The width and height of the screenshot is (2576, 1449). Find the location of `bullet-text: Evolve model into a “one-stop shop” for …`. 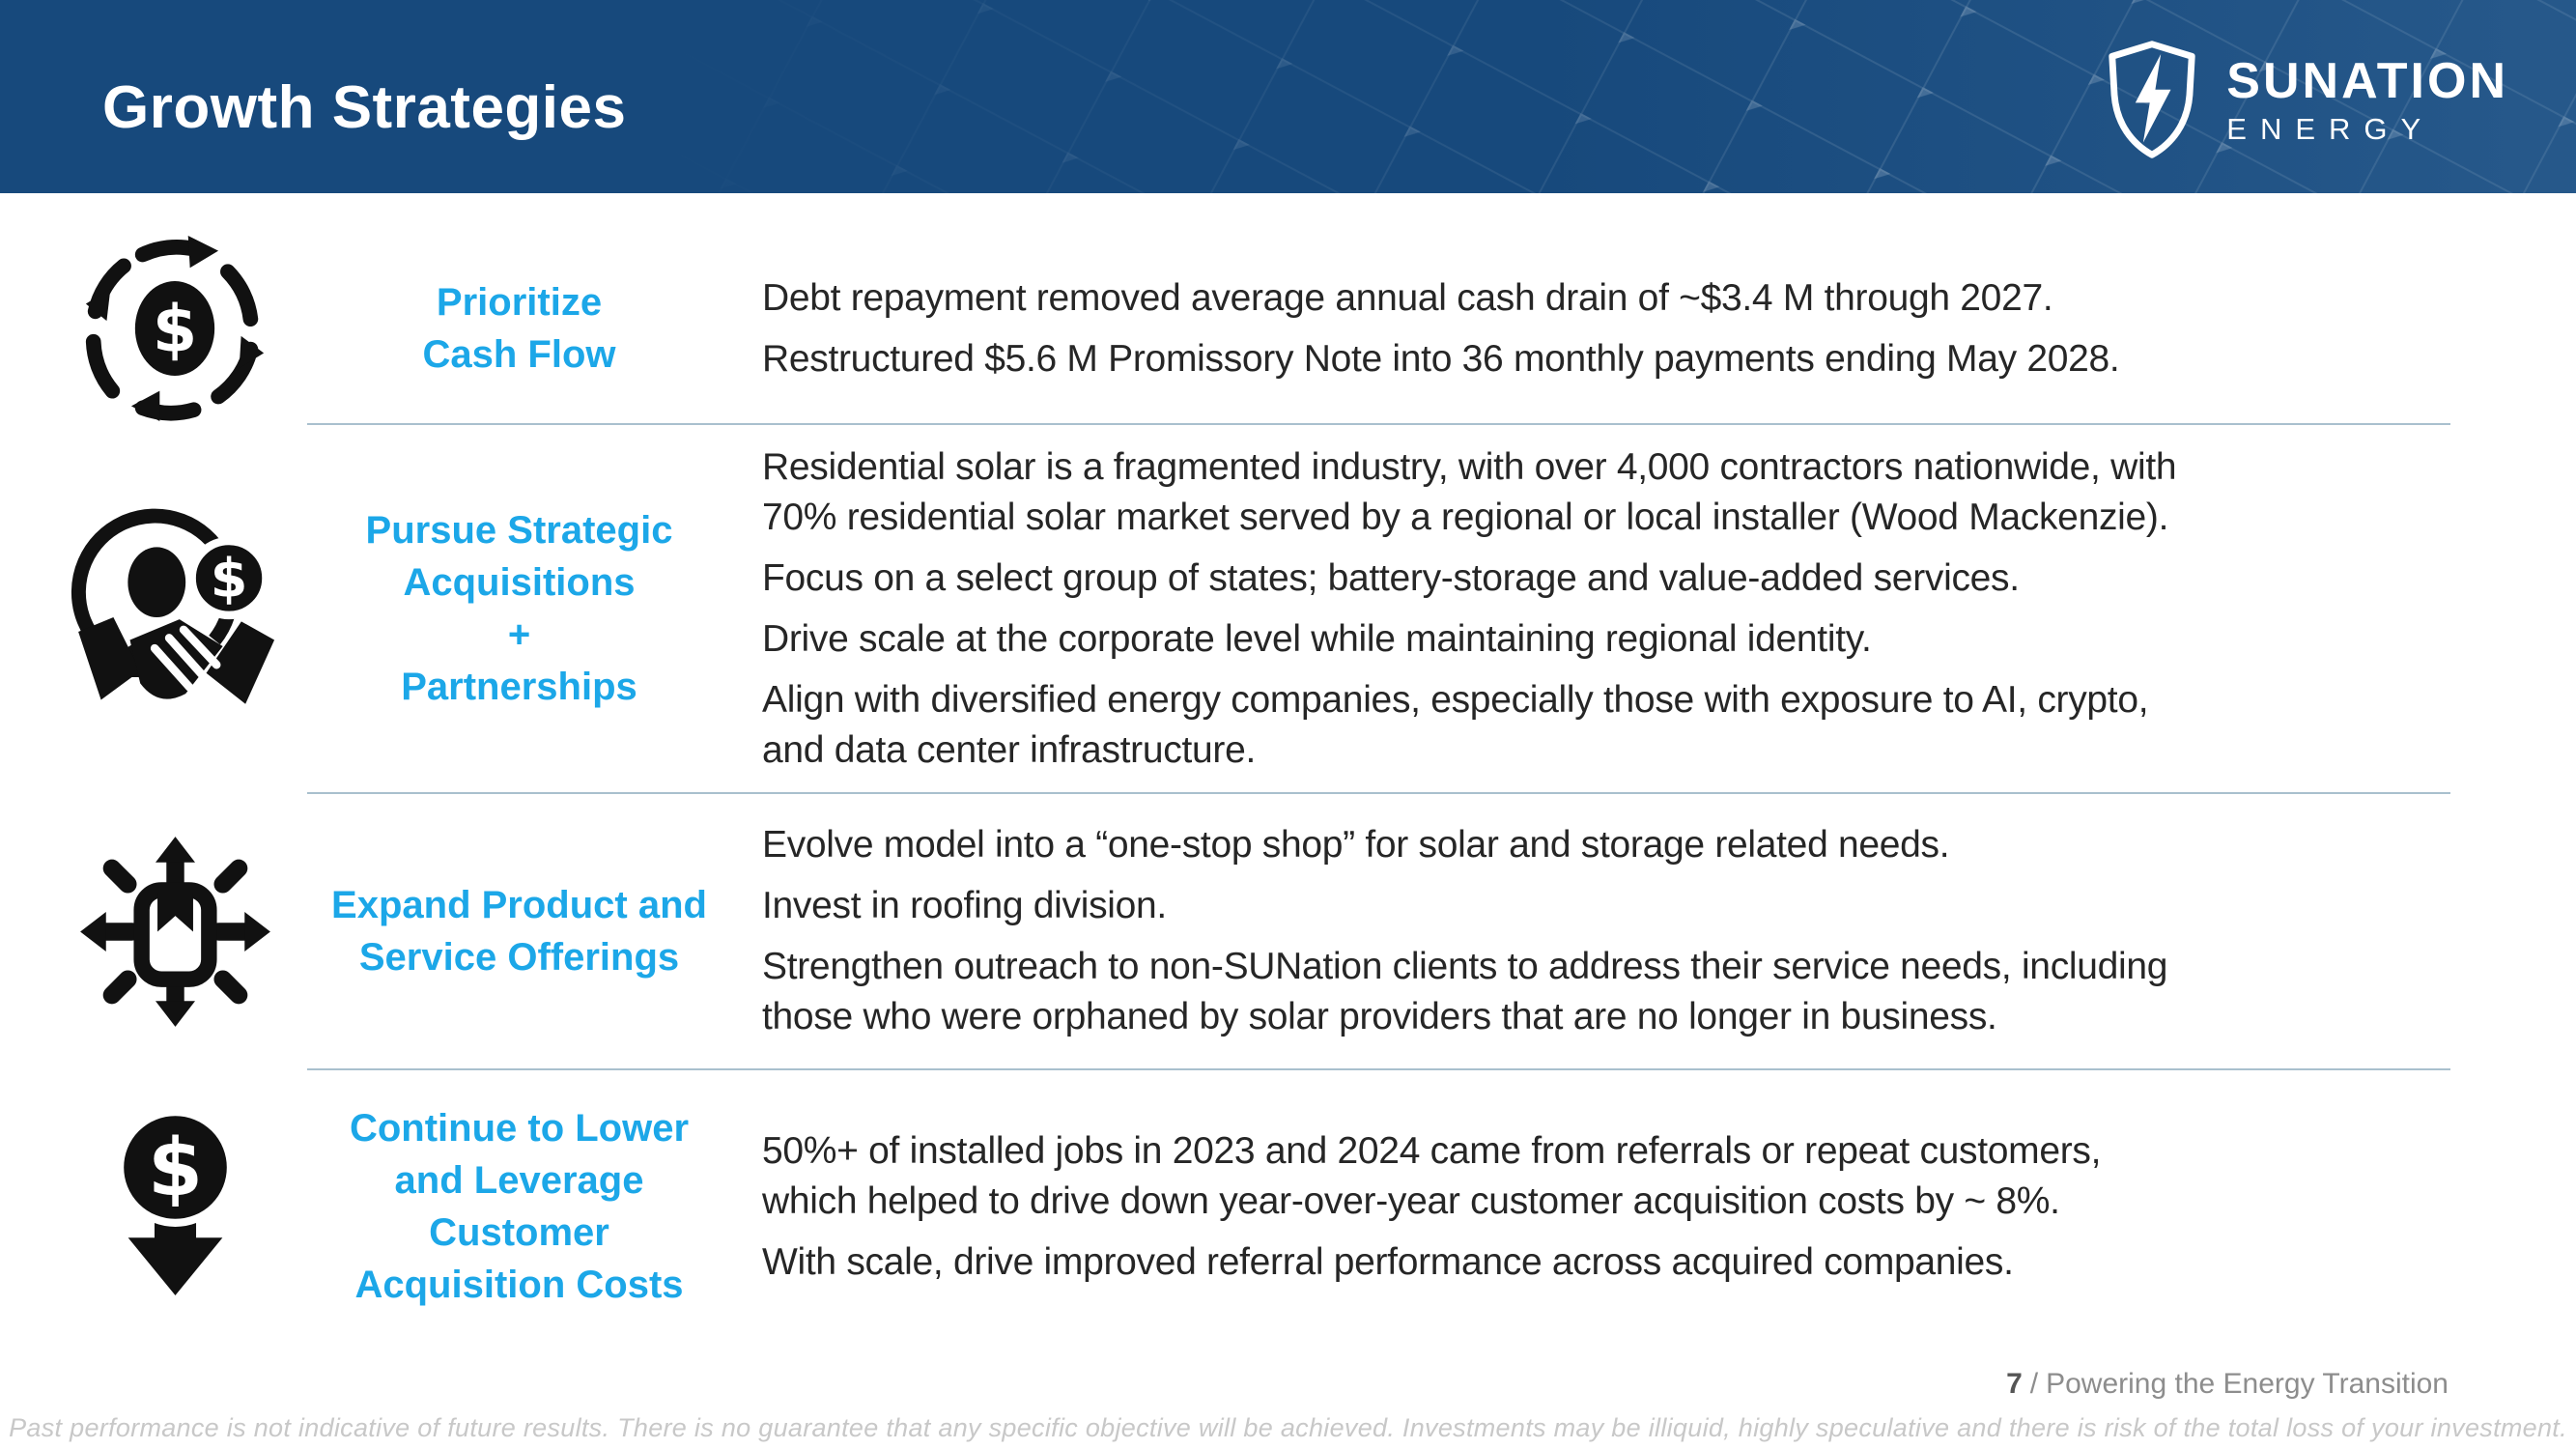

bullet-text: Evolve model into a “one-stop shop” for … is located at coordinates (1356, 845).